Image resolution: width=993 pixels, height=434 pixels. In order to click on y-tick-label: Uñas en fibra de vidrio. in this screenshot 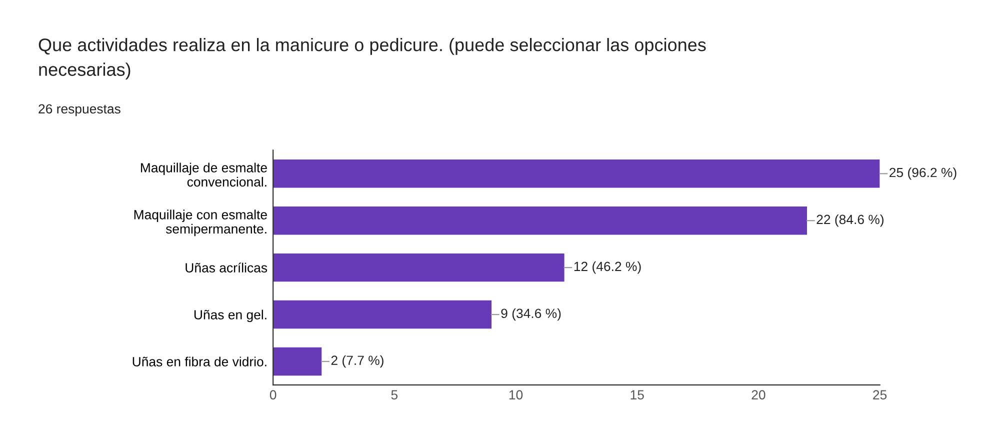, I will do `click(199, 361)`.